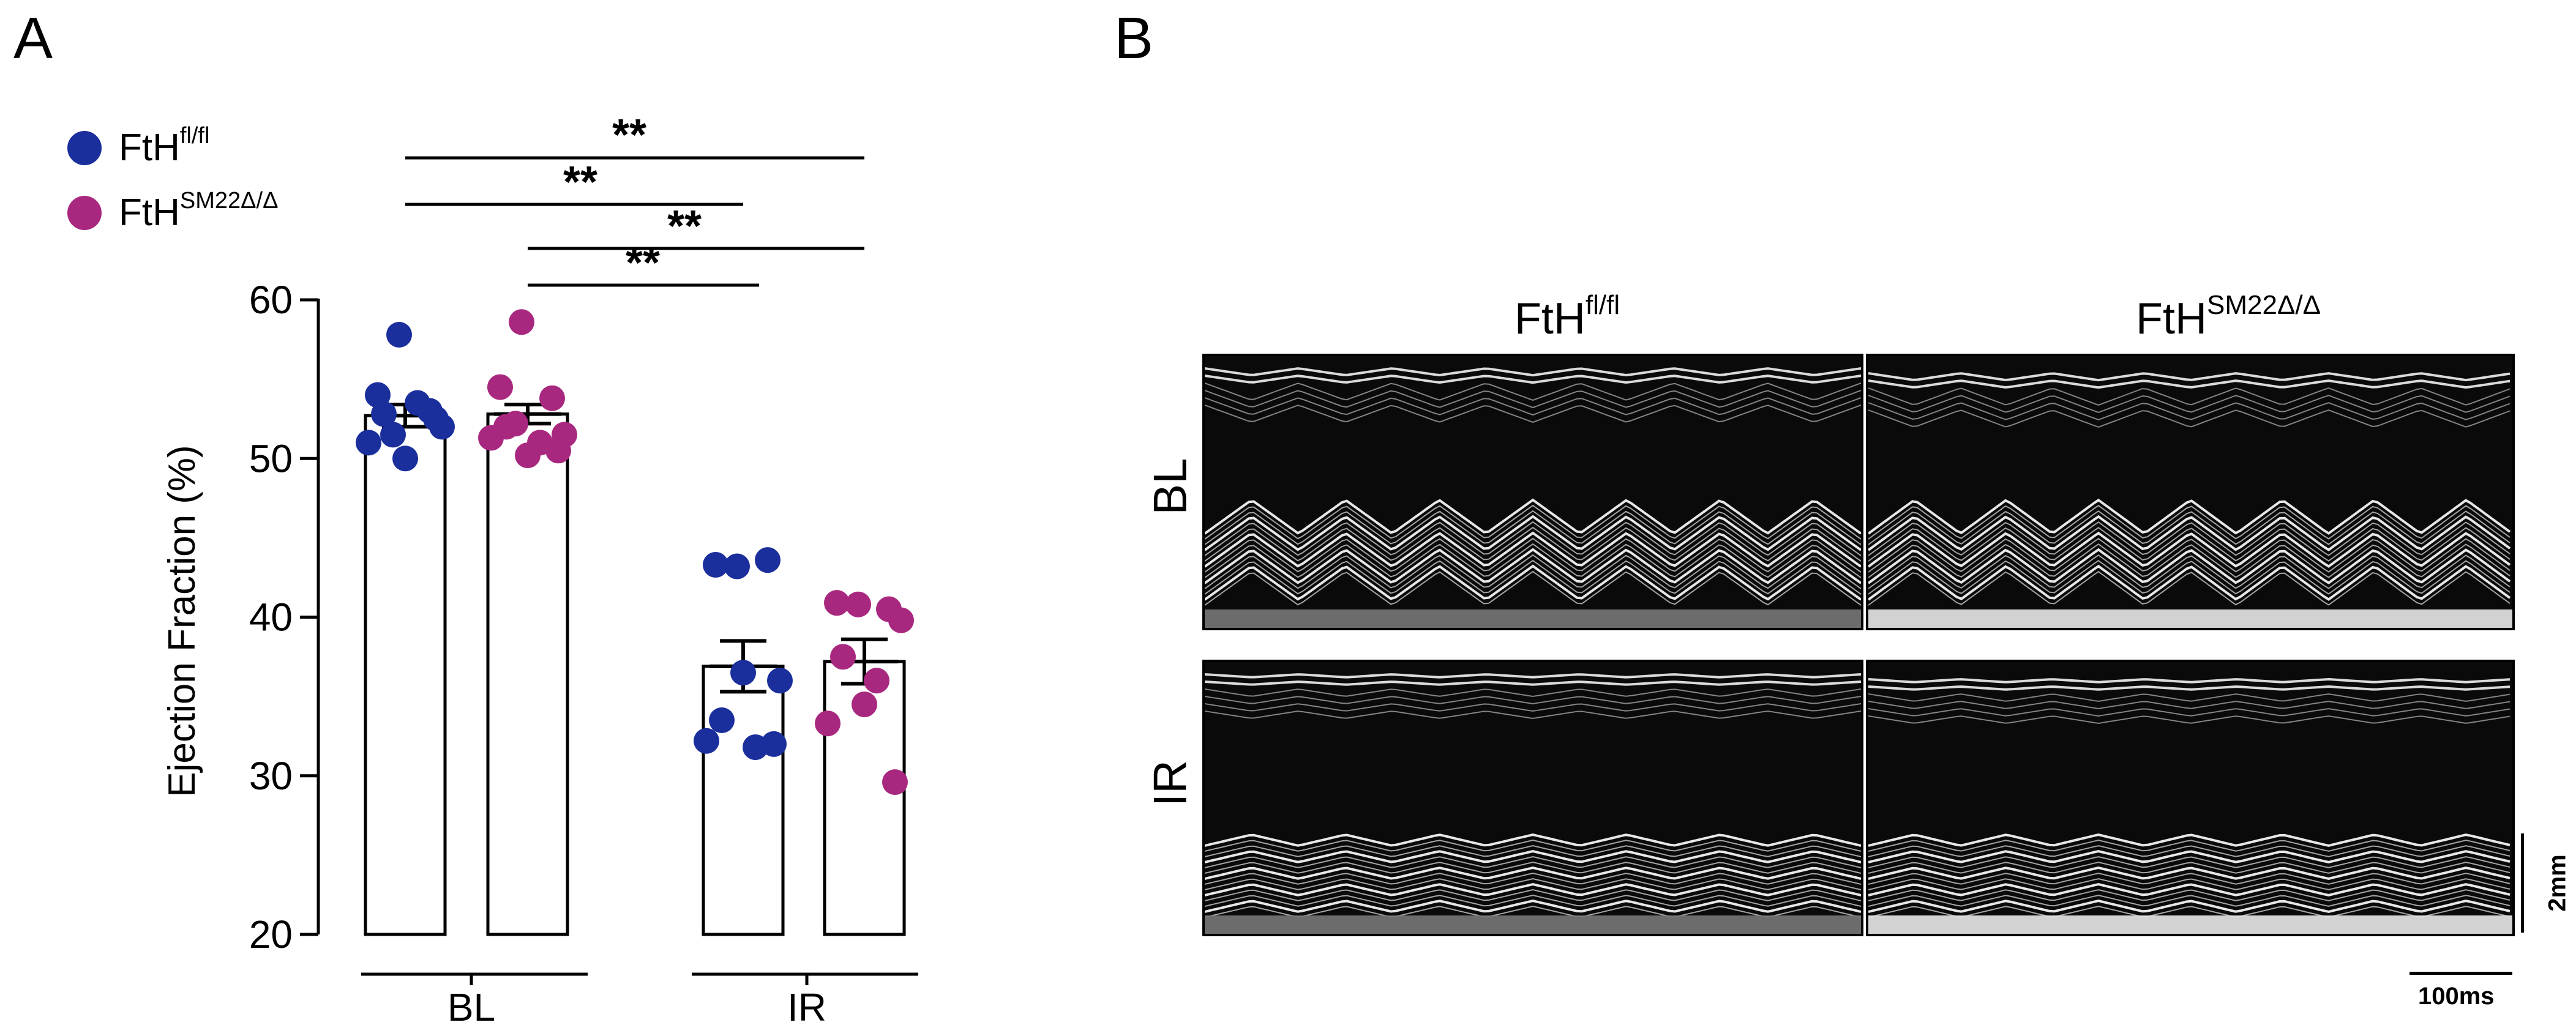 This screenshot has height=1036, width=2576. I want to click on y-tick-label: 30, so click(271, 776).